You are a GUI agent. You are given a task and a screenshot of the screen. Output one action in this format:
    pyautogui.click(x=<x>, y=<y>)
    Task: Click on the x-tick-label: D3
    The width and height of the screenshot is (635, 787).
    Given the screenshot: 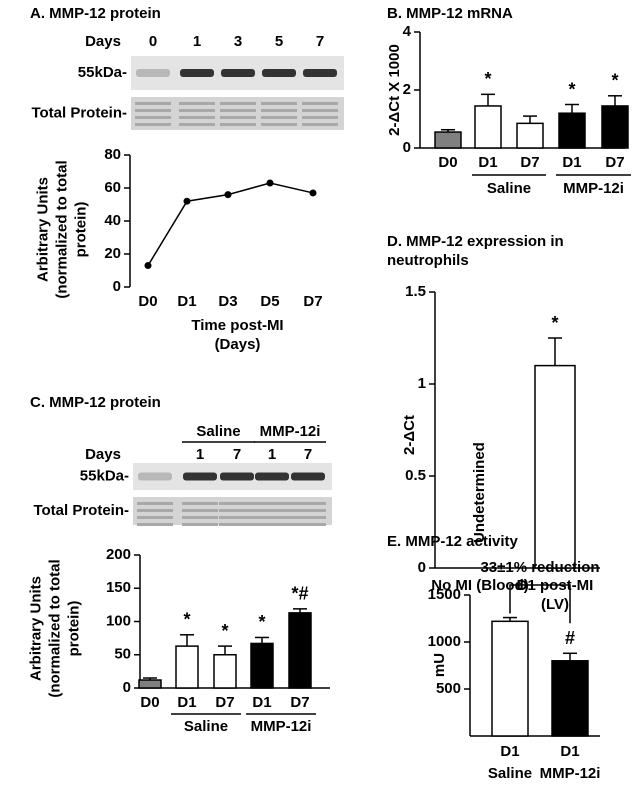 What is the action you would take?
    pyautogui.click(x=227, y=301)
    